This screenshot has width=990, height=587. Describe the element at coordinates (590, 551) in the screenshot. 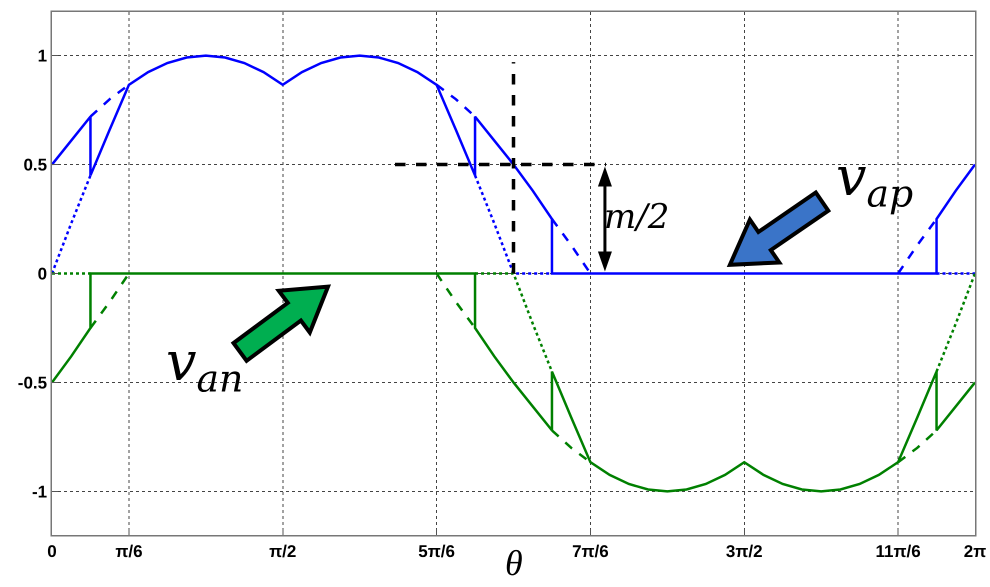

I see `x-tick-label: 7π/6` at that location.